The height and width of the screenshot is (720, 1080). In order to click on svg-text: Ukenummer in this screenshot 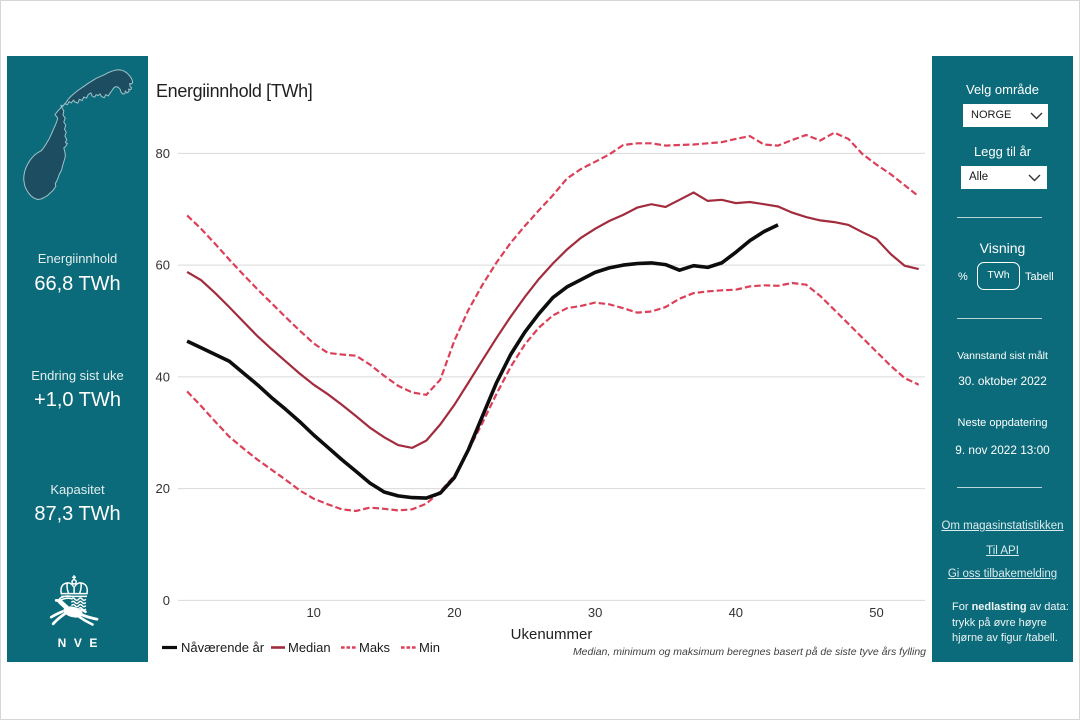, I will do `click(552, 634)`.